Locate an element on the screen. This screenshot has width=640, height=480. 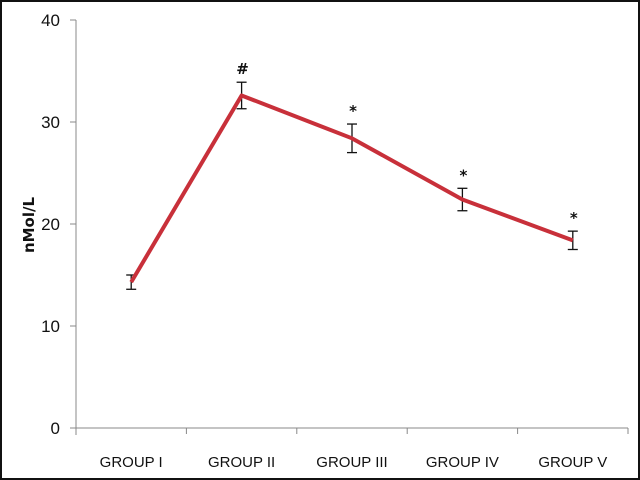
y-ticks: 0 10 20 30 40 is located at coordinates (58, 224).